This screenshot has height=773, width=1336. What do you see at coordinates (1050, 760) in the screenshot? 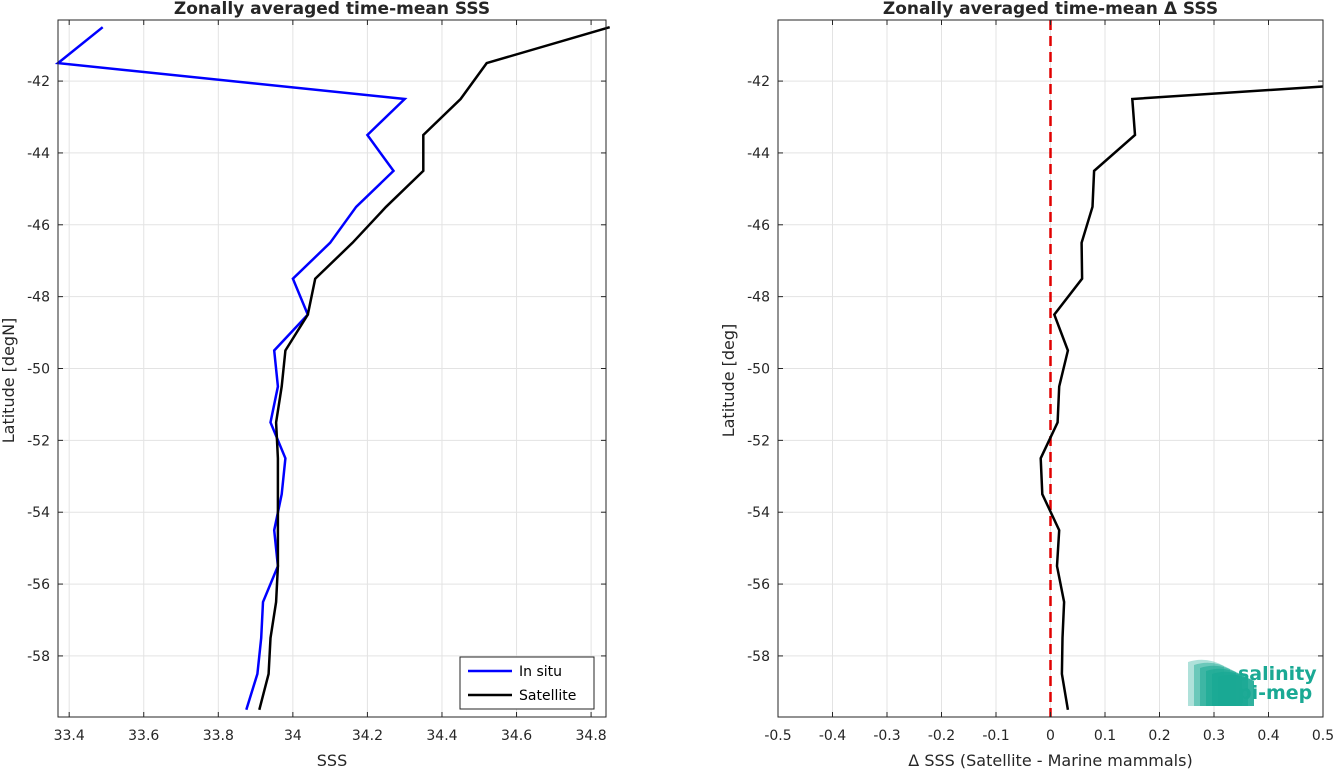
I see `x-axis-label: Δ SSS (Satellite - Marine mammals)` at bounding box center [1050, 760].